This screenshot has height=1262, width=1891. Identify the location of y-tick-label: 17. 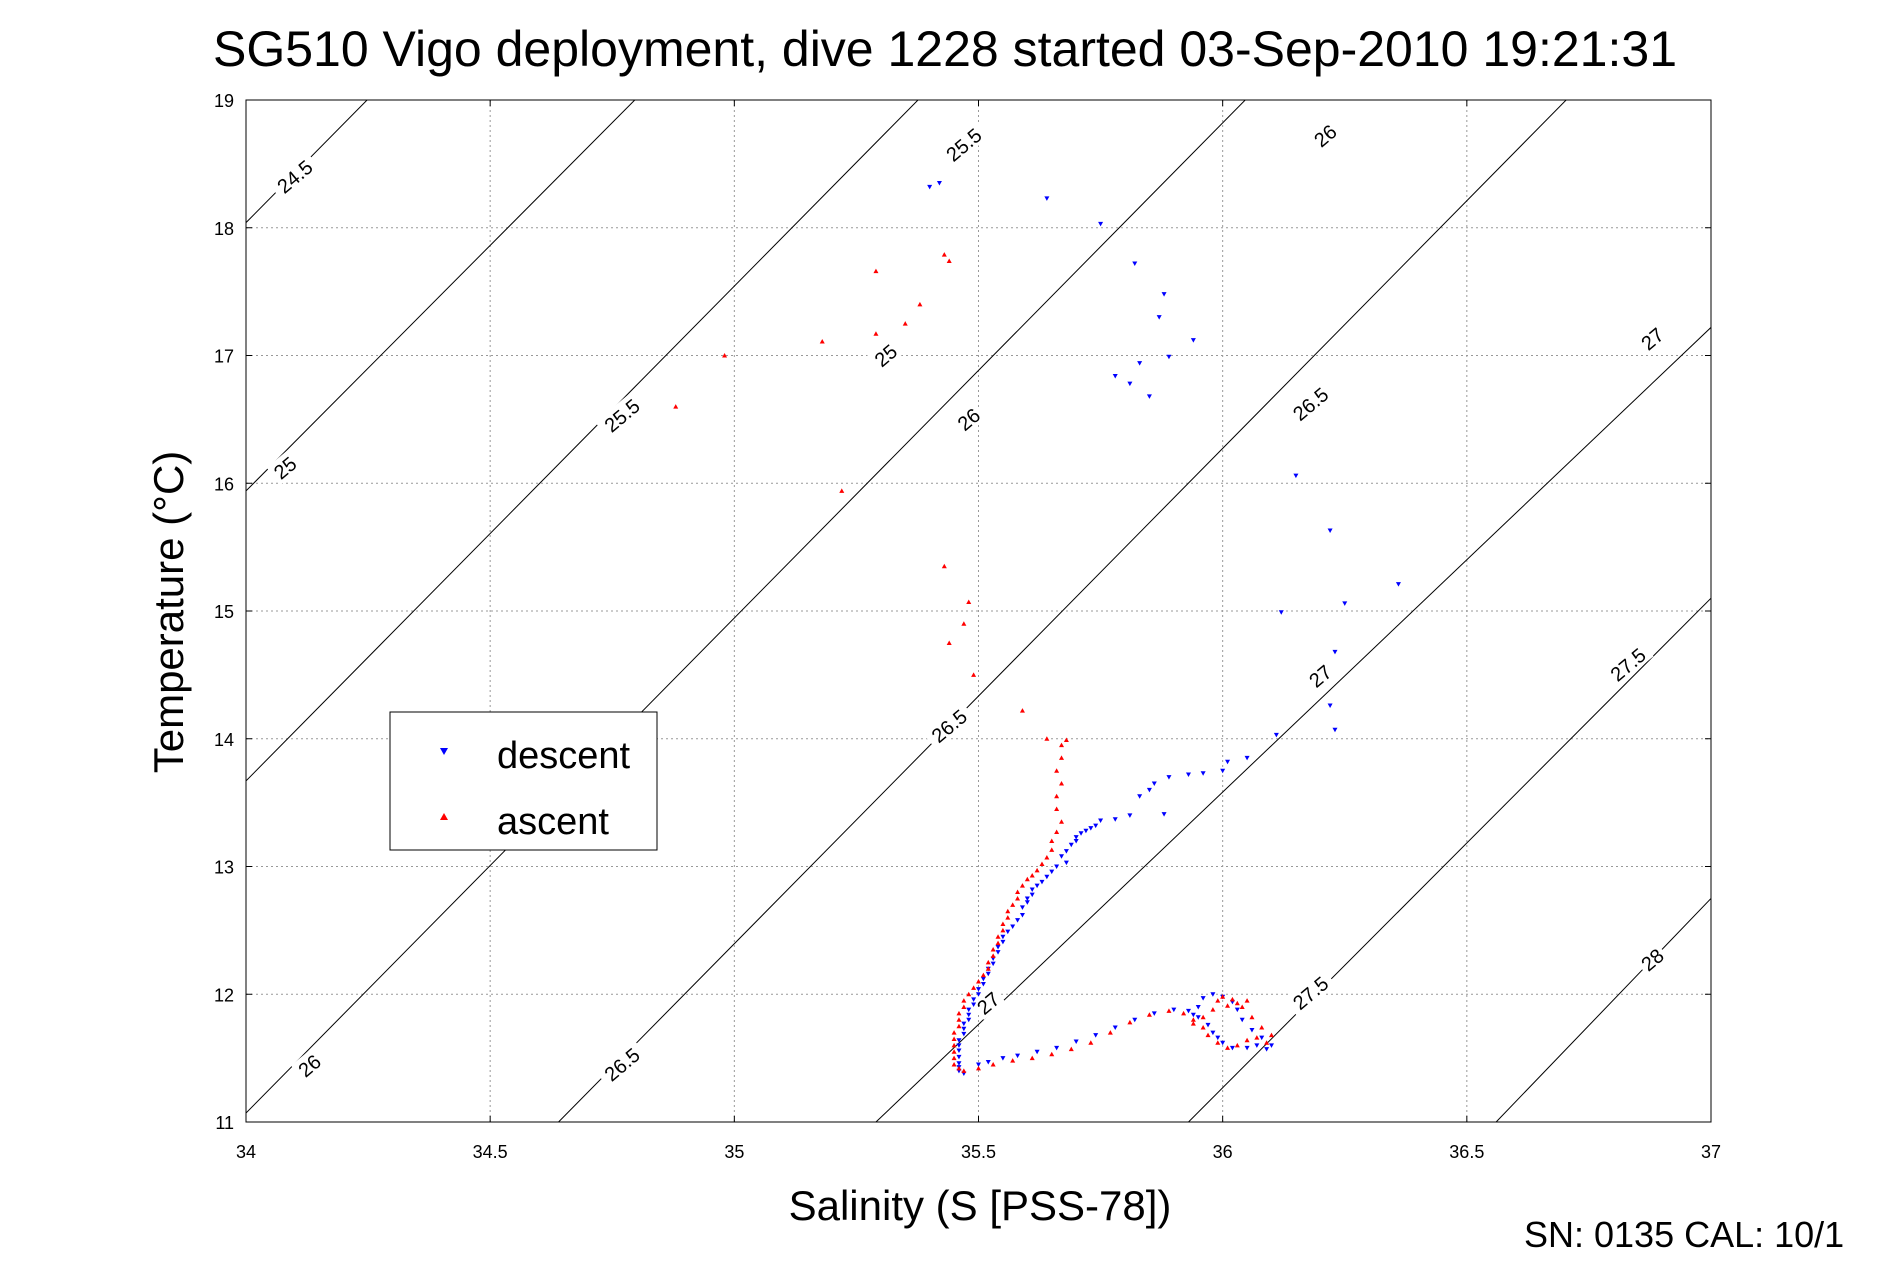
(224, 357).